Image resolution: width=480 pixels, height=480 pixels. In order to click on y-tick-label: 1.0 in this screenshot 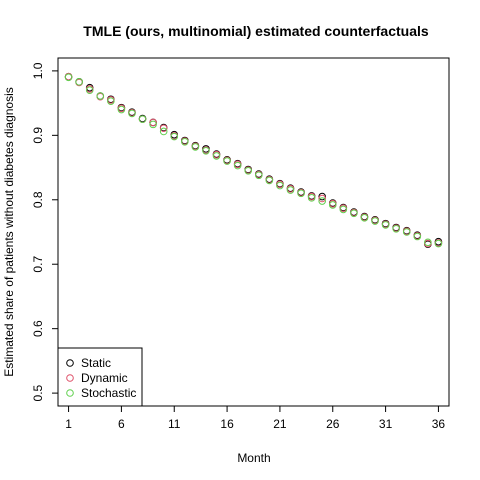, I will do `click(38, 70)`.